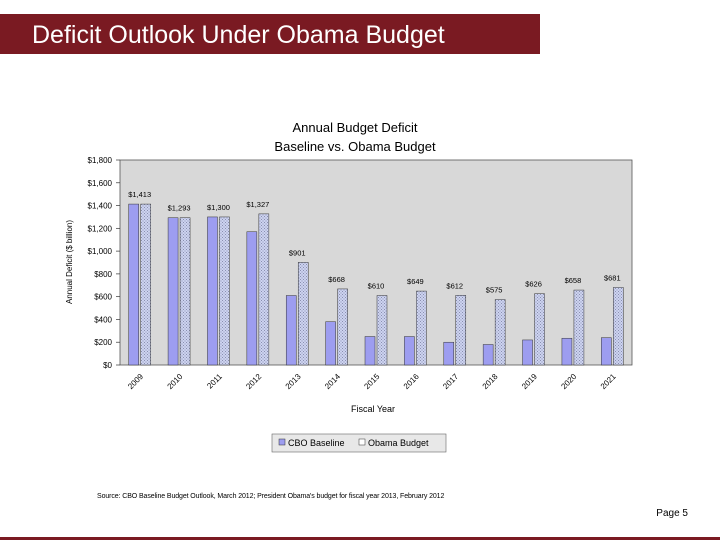  What do you see at coordinates (103, 274) in the screenshot?
I see `y-tick-label: $800` at bounding box center [103, 274].